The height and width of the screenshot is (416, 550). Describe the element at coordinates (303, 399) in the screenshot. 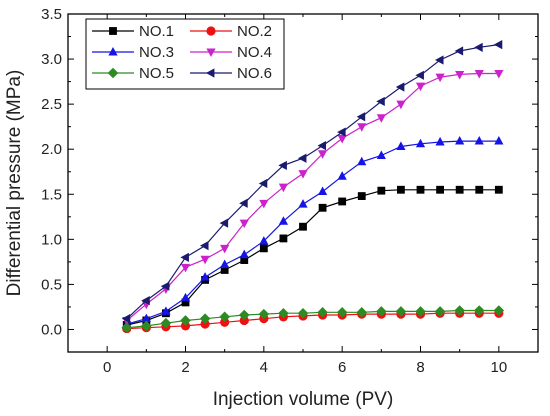

I see `x-axis-title: Injection volume (PV)` at that location.